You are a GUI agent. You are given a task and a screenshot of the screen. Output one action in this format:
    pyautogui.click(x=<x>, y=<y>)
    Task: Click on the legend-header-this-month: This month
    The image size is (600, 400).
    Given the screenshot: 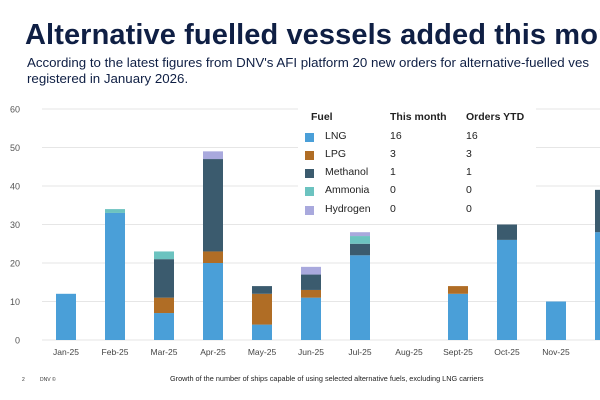 What is the action you would take?
    pyautogui.click(x=418, y=117)
    